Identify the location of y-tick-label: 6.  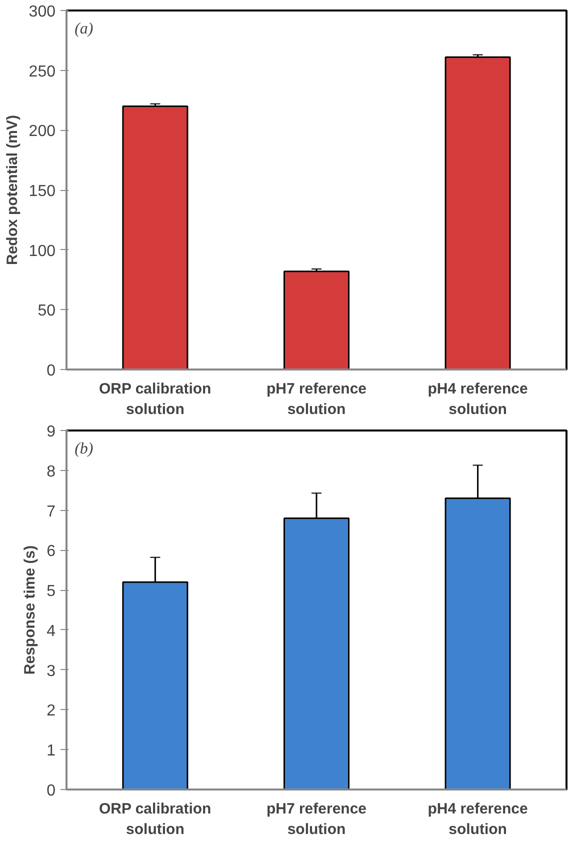
(51, 551).